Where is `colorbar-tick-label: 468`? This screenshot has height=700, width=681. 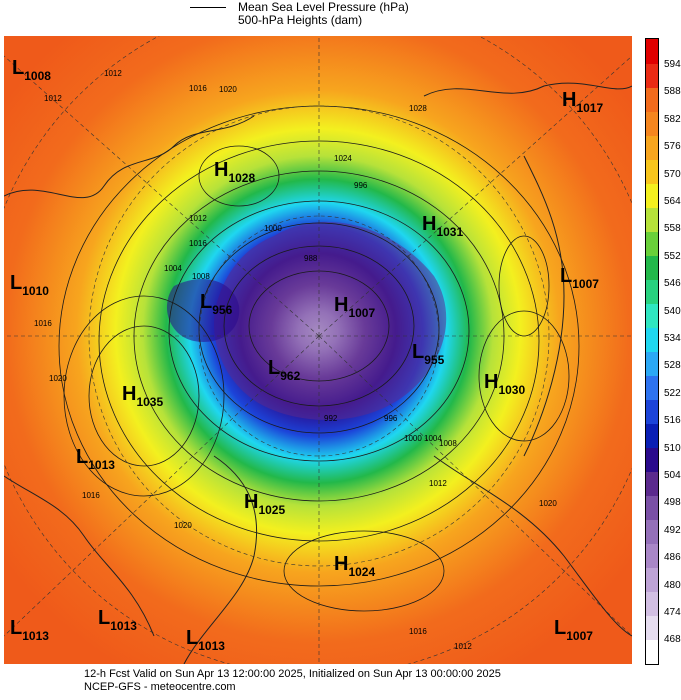 colorbar-tick-label: 468 is located at coordinates (672, 640).